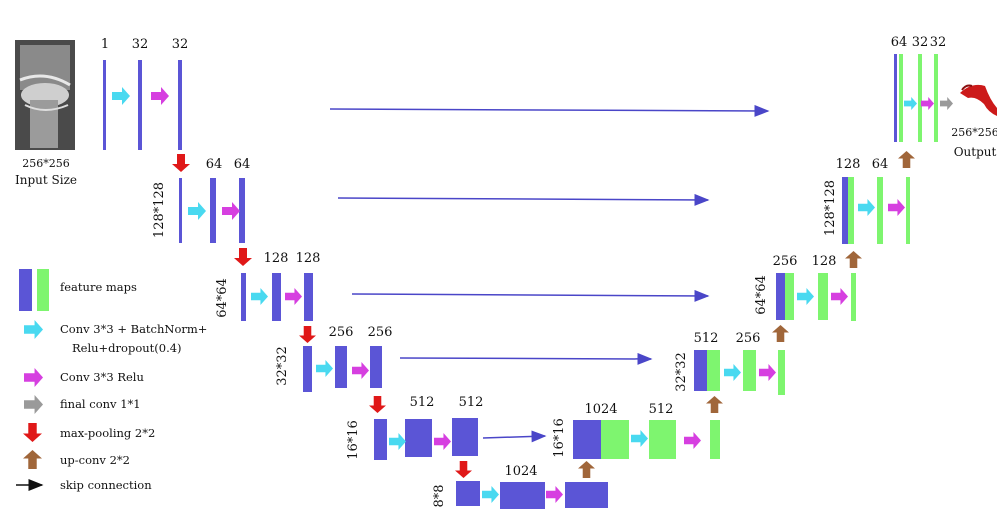 The image size is (997, 517). What do you see at coordinates (276, 297) in the screenshot?
I see `feature-map-enc3-b` at bounding box center [276, 297].